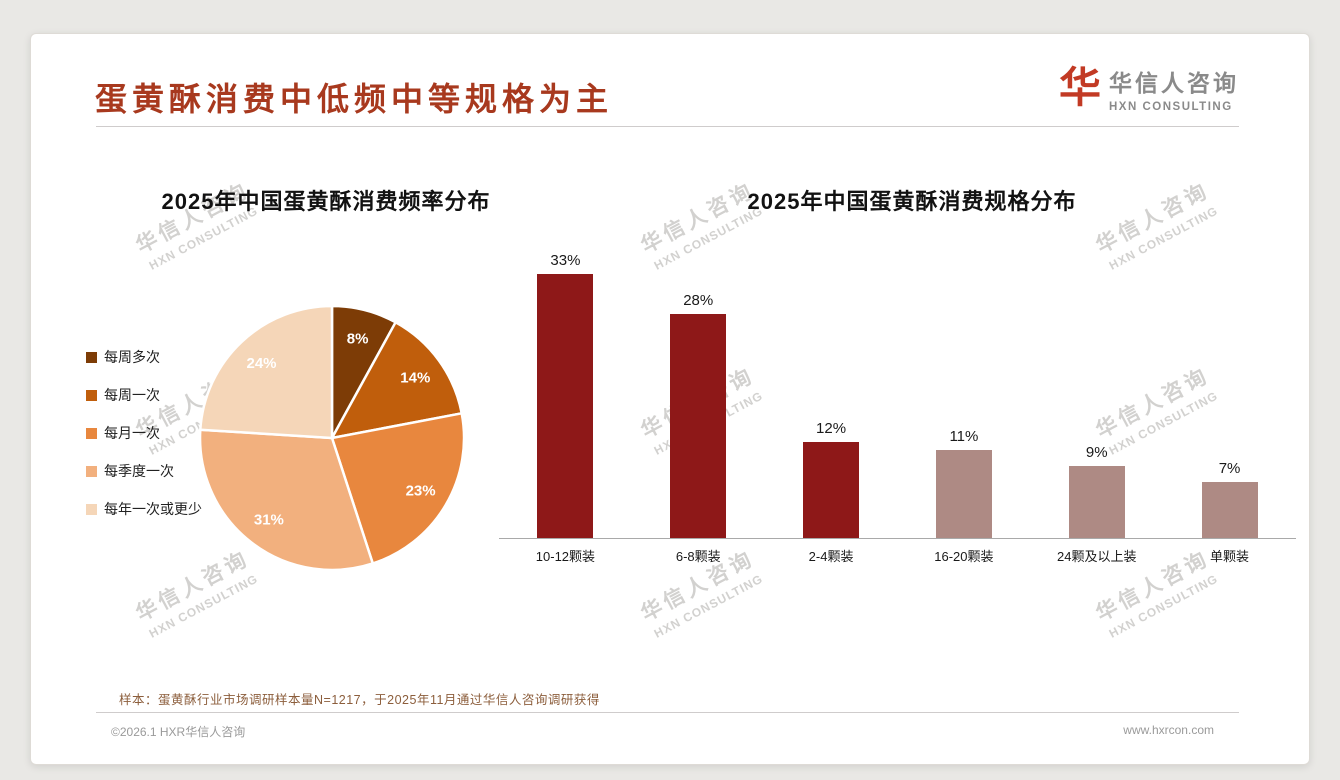 This screenshot has height=780, width=1340. Describe the element at coordinates (354, 99) in the screenshot. I see `page-title: 蛋黄酥消费中低频中等规格为主` at that location.